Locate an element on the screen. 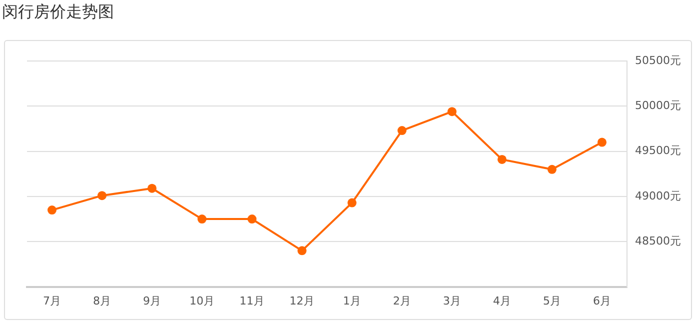 Image resolution: width=697 pixels, height=327 pixels. y-tick-label: 48500元 is located at coordinates (658, 241).